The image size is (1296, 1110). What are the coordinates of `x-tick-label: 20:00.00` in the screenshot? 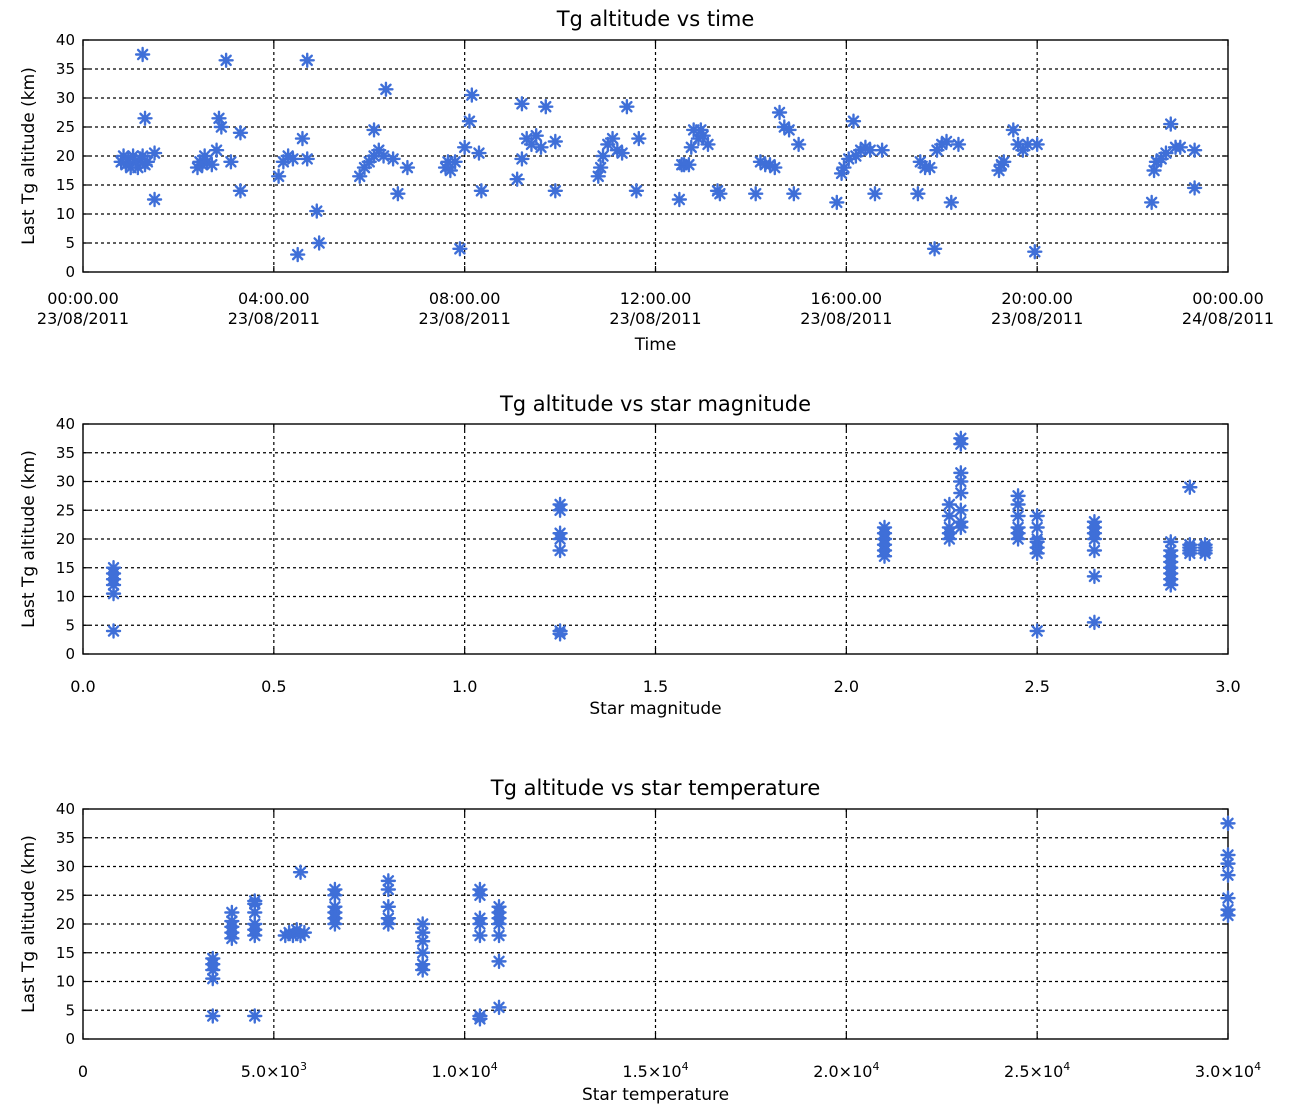 It's located at (1037, 298).